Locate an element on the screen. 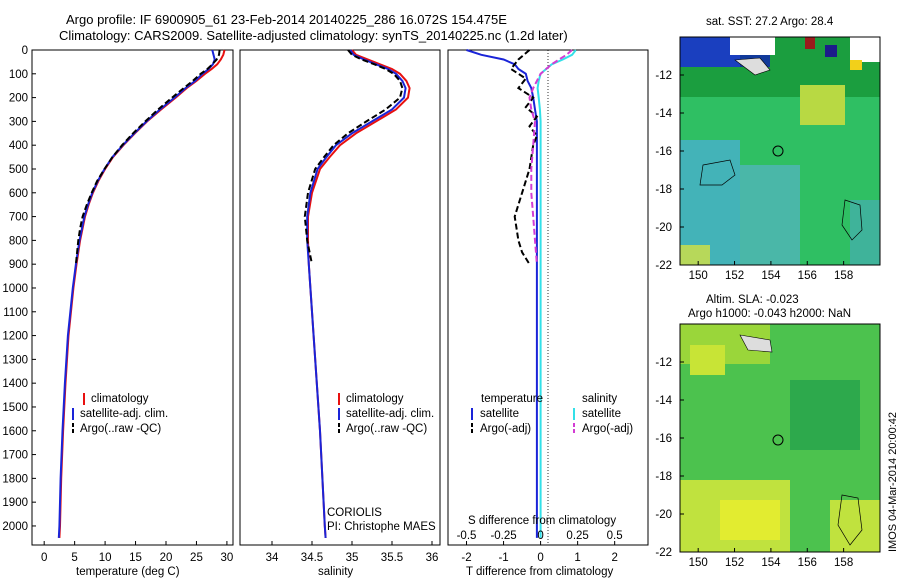 The width and height of the screenshot is (900, 580). x-tick-label: 5 is located at coordinates (74, 558).